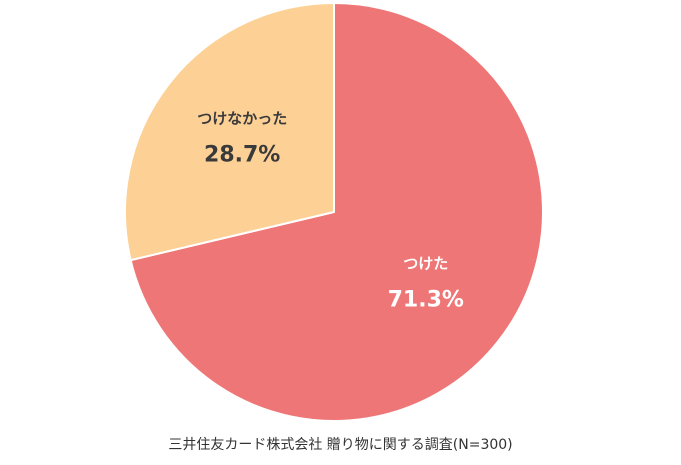 Image resolution: width=681 pixels, height=465 pixels. What do you see at coordinates (340, 445) in the screenshot?
I see `source-caption: 三井住友カード株式会社 贈り物に関する調査(N=300)` at bounding box center [340, 445].